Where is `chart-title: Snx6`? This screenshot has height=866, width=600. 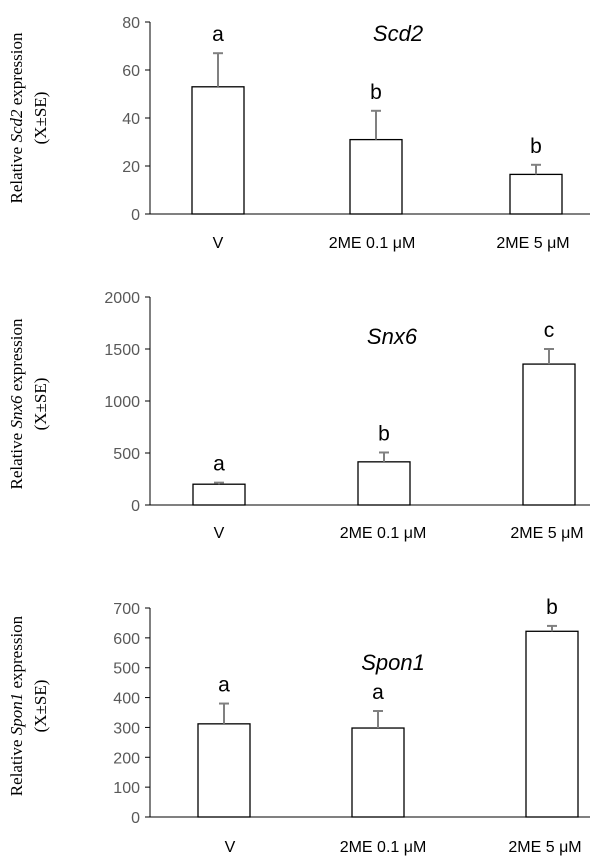
chart-title: Snx6 is located at coordinates (392, 336).